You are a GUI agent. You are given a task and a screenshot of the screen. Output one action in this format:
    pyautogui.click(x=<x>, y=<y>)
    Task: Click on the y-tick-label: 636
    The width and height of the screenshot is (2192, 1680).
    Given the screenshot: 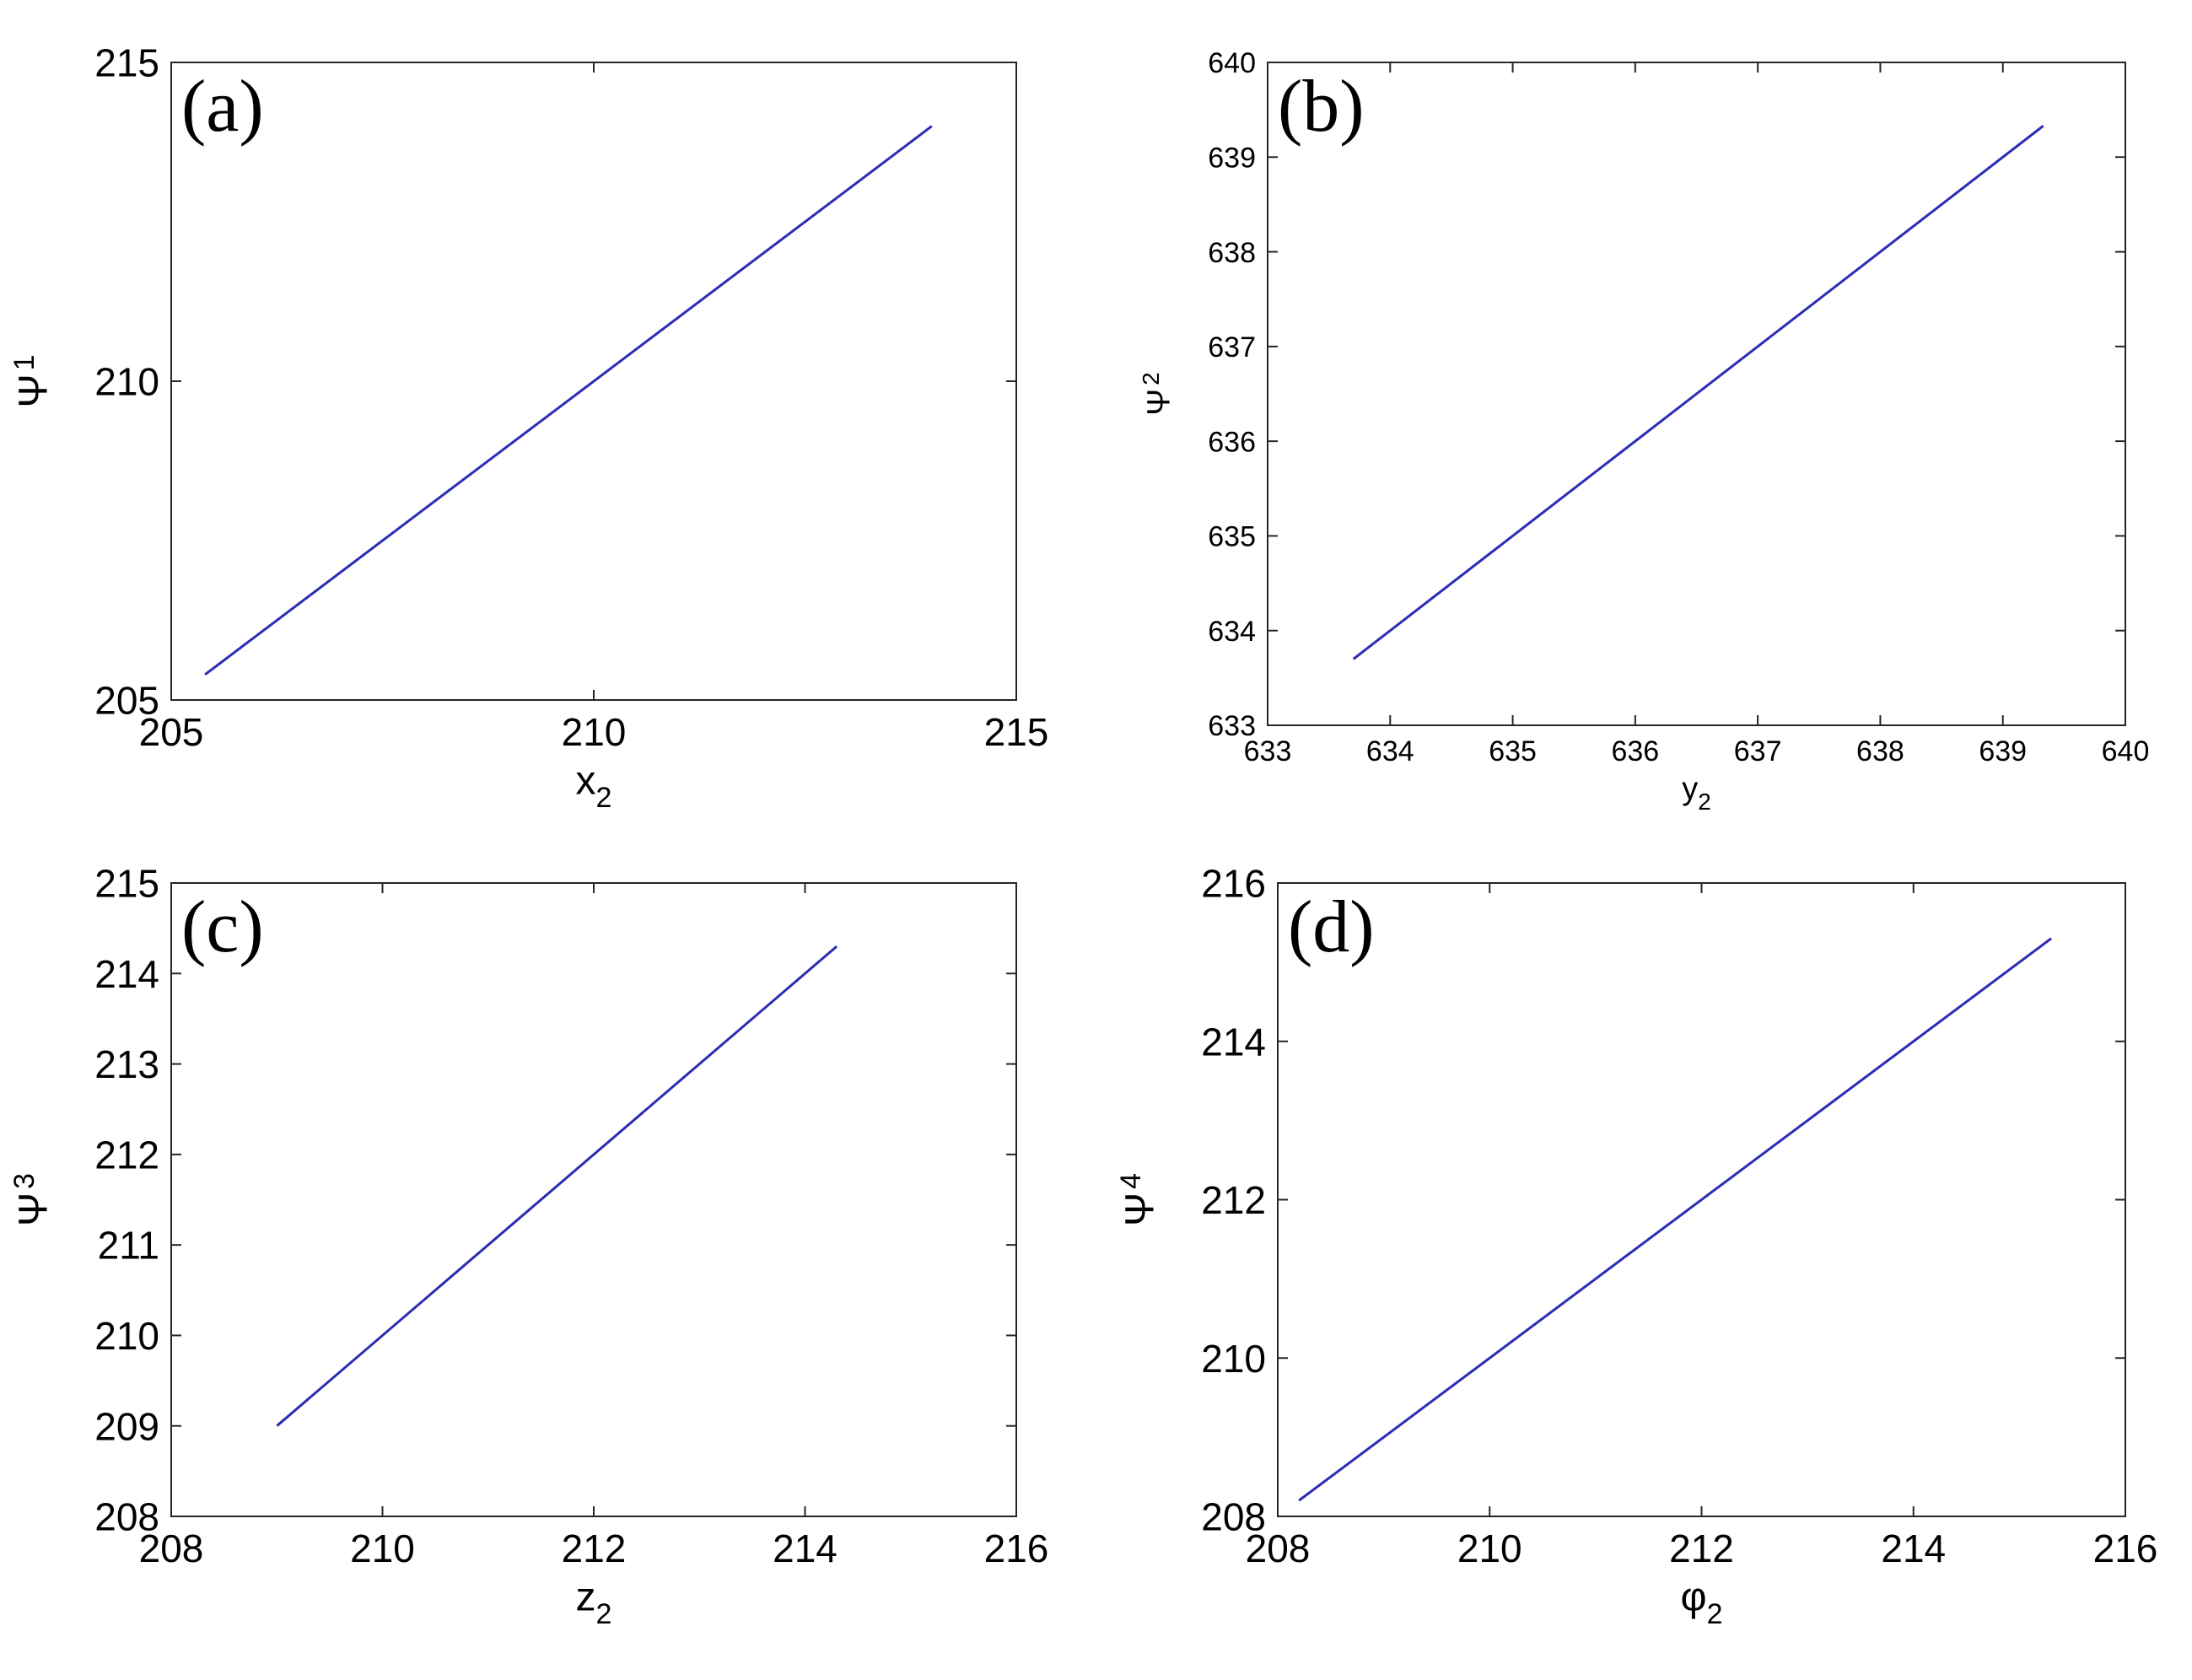 What is the action you would take?
    pyautogui.click(x=1232, y=442)
    